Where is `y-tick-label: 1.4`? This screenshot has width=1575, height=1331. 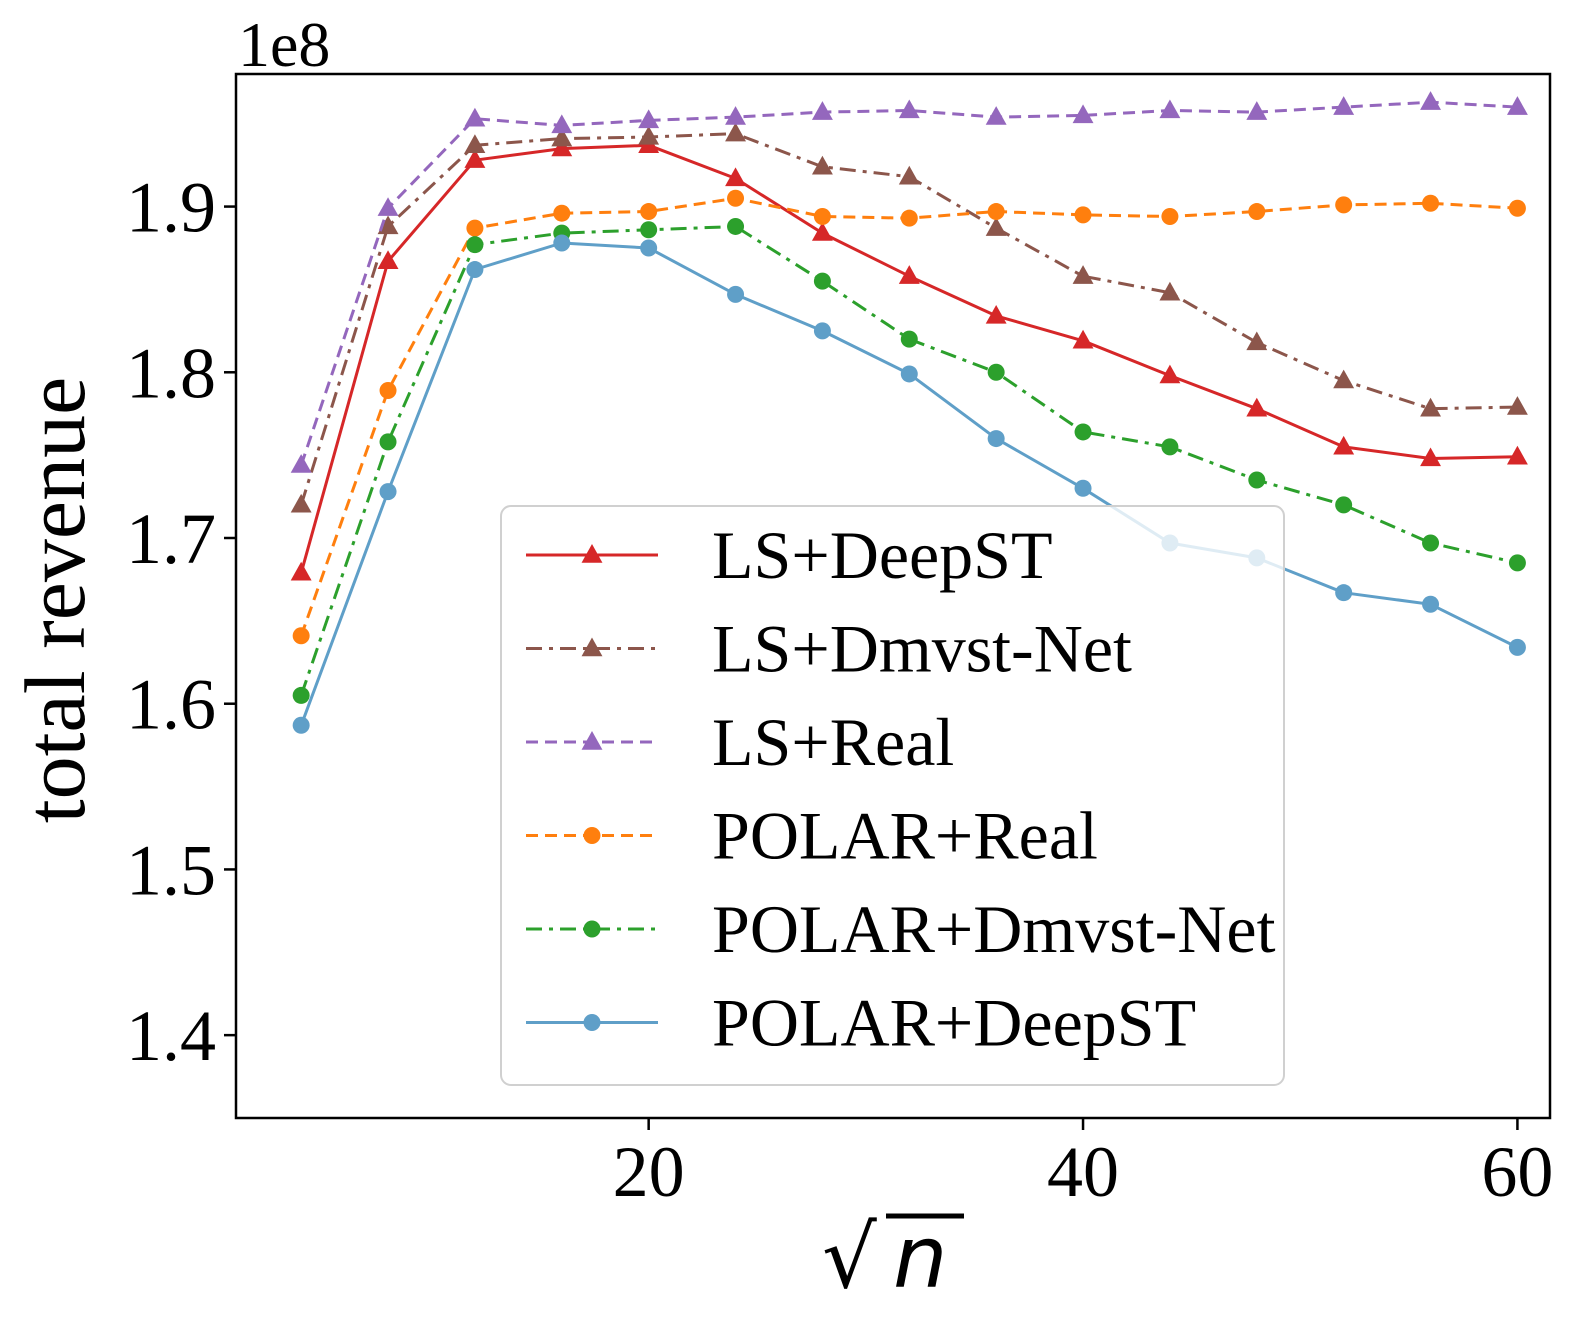
y-tick-label: 1.4 is located at coordinates (171, 1036).